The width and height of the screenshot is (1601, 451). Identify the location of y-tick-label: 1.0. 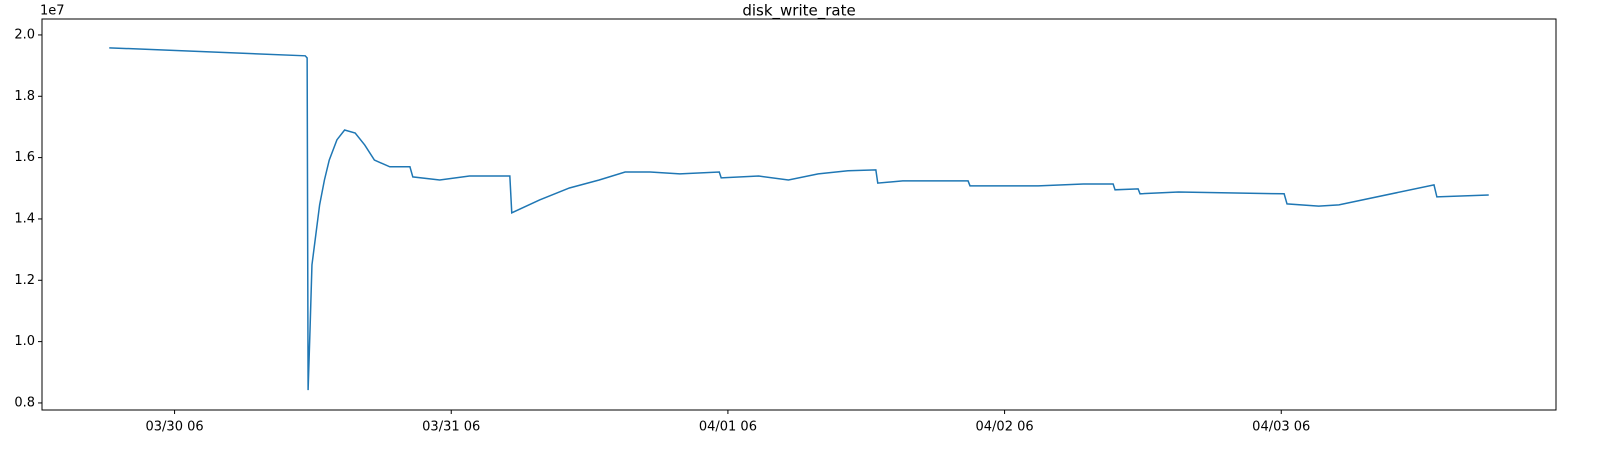
(24, 341).